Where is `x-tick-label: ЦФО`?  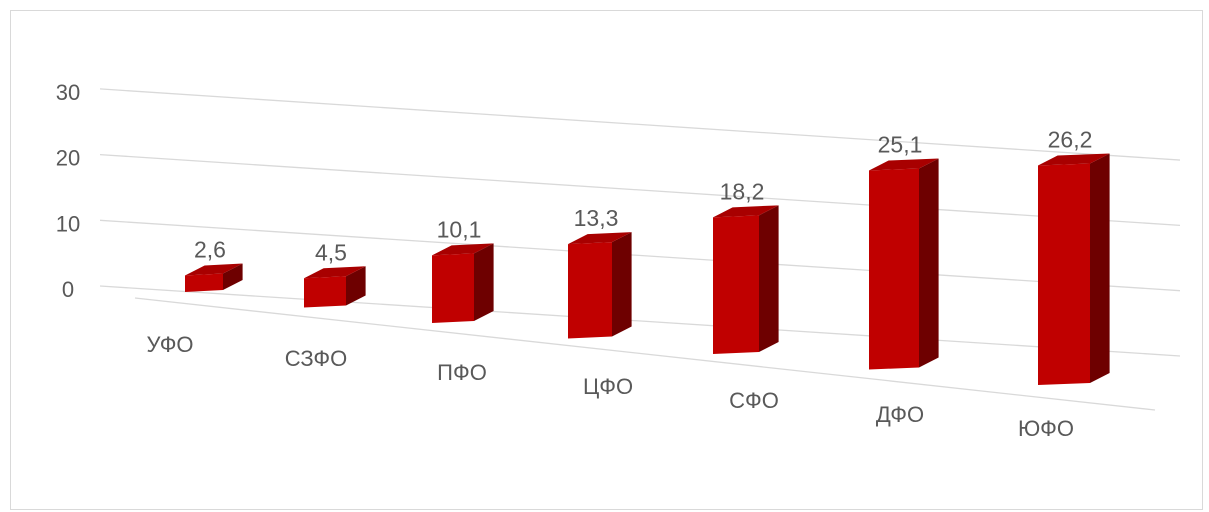
x-tick-label: ЦФО is located at coordinates (608, 386).